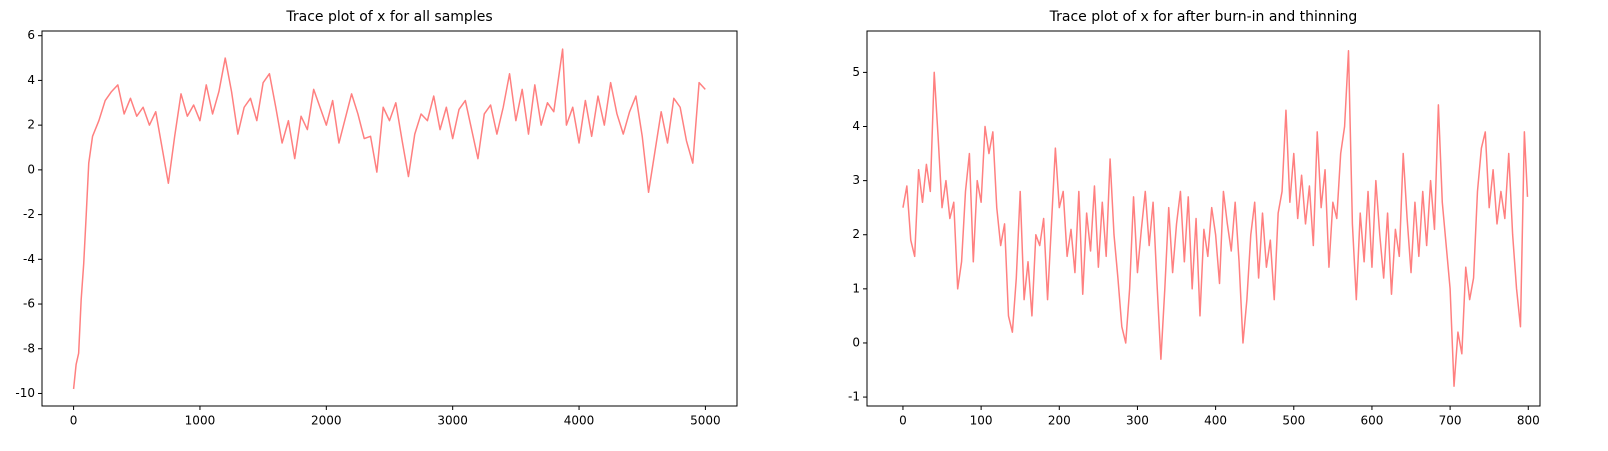 The image size is (1608, 451). Describe the element at coordinates (1137, 421) in the screenshot. I see `x-tick-label: 300` at that location.